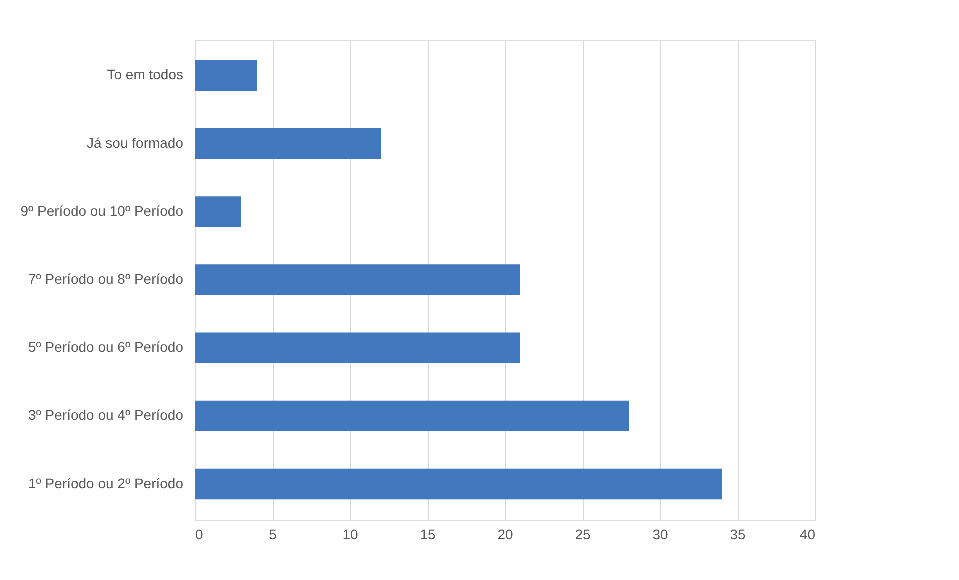  What do you see at coordinates (506, 534) in the screenshot?
I see `x-tick-label: 20` at bounding box center [506, 534].